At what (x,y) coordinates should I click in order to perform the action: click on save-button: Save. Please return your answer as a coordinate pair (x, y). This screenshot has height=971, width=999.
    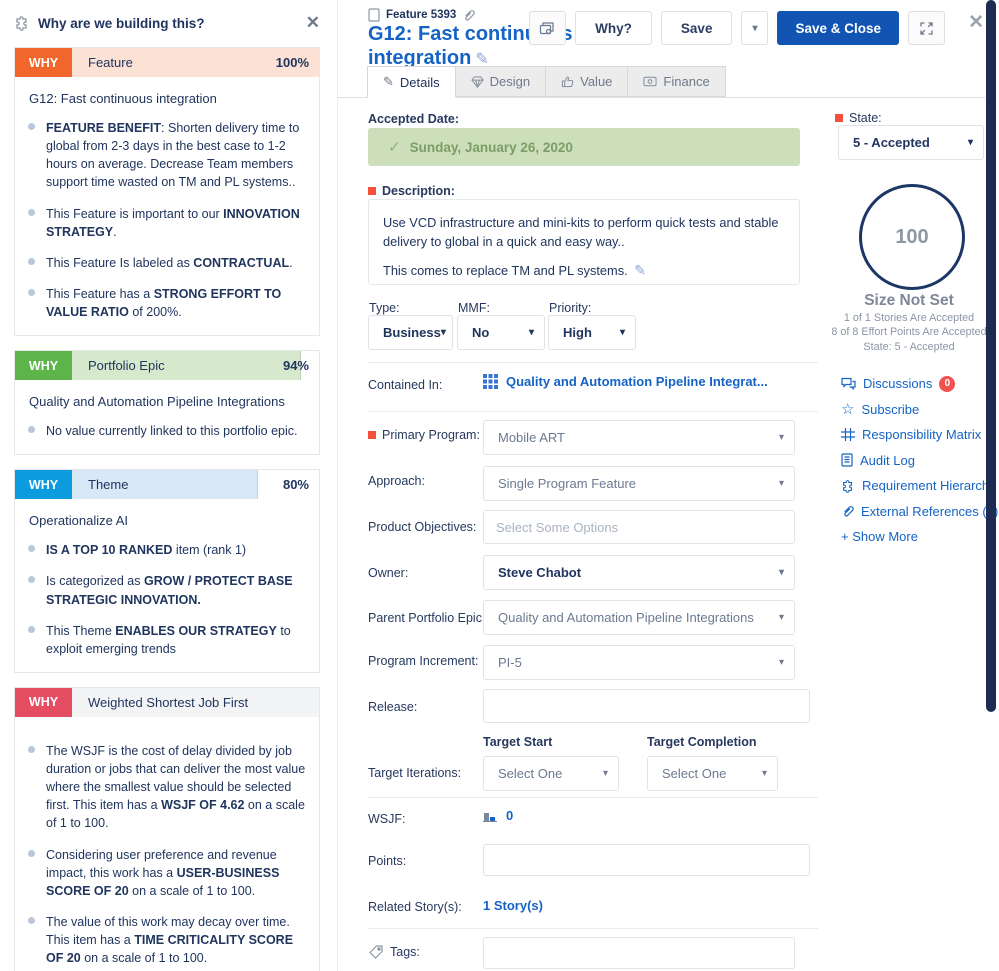
    Looking at the image, I should click on (696, 28).